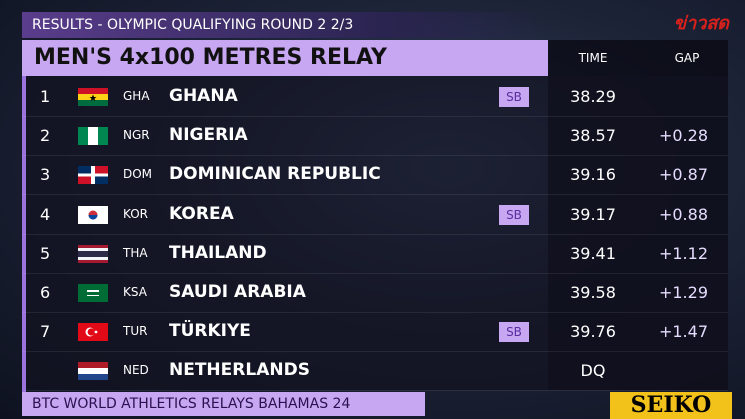 This screenshot has height=419, width=745. I want to click on rank: 7, so click(45, 332).